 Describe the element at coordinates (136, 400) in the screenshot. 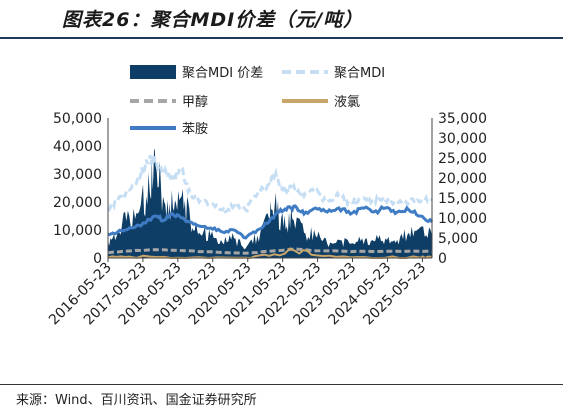

I see `source-note: 来源：Wind、百川资讯、国金证券研究所` at that location.